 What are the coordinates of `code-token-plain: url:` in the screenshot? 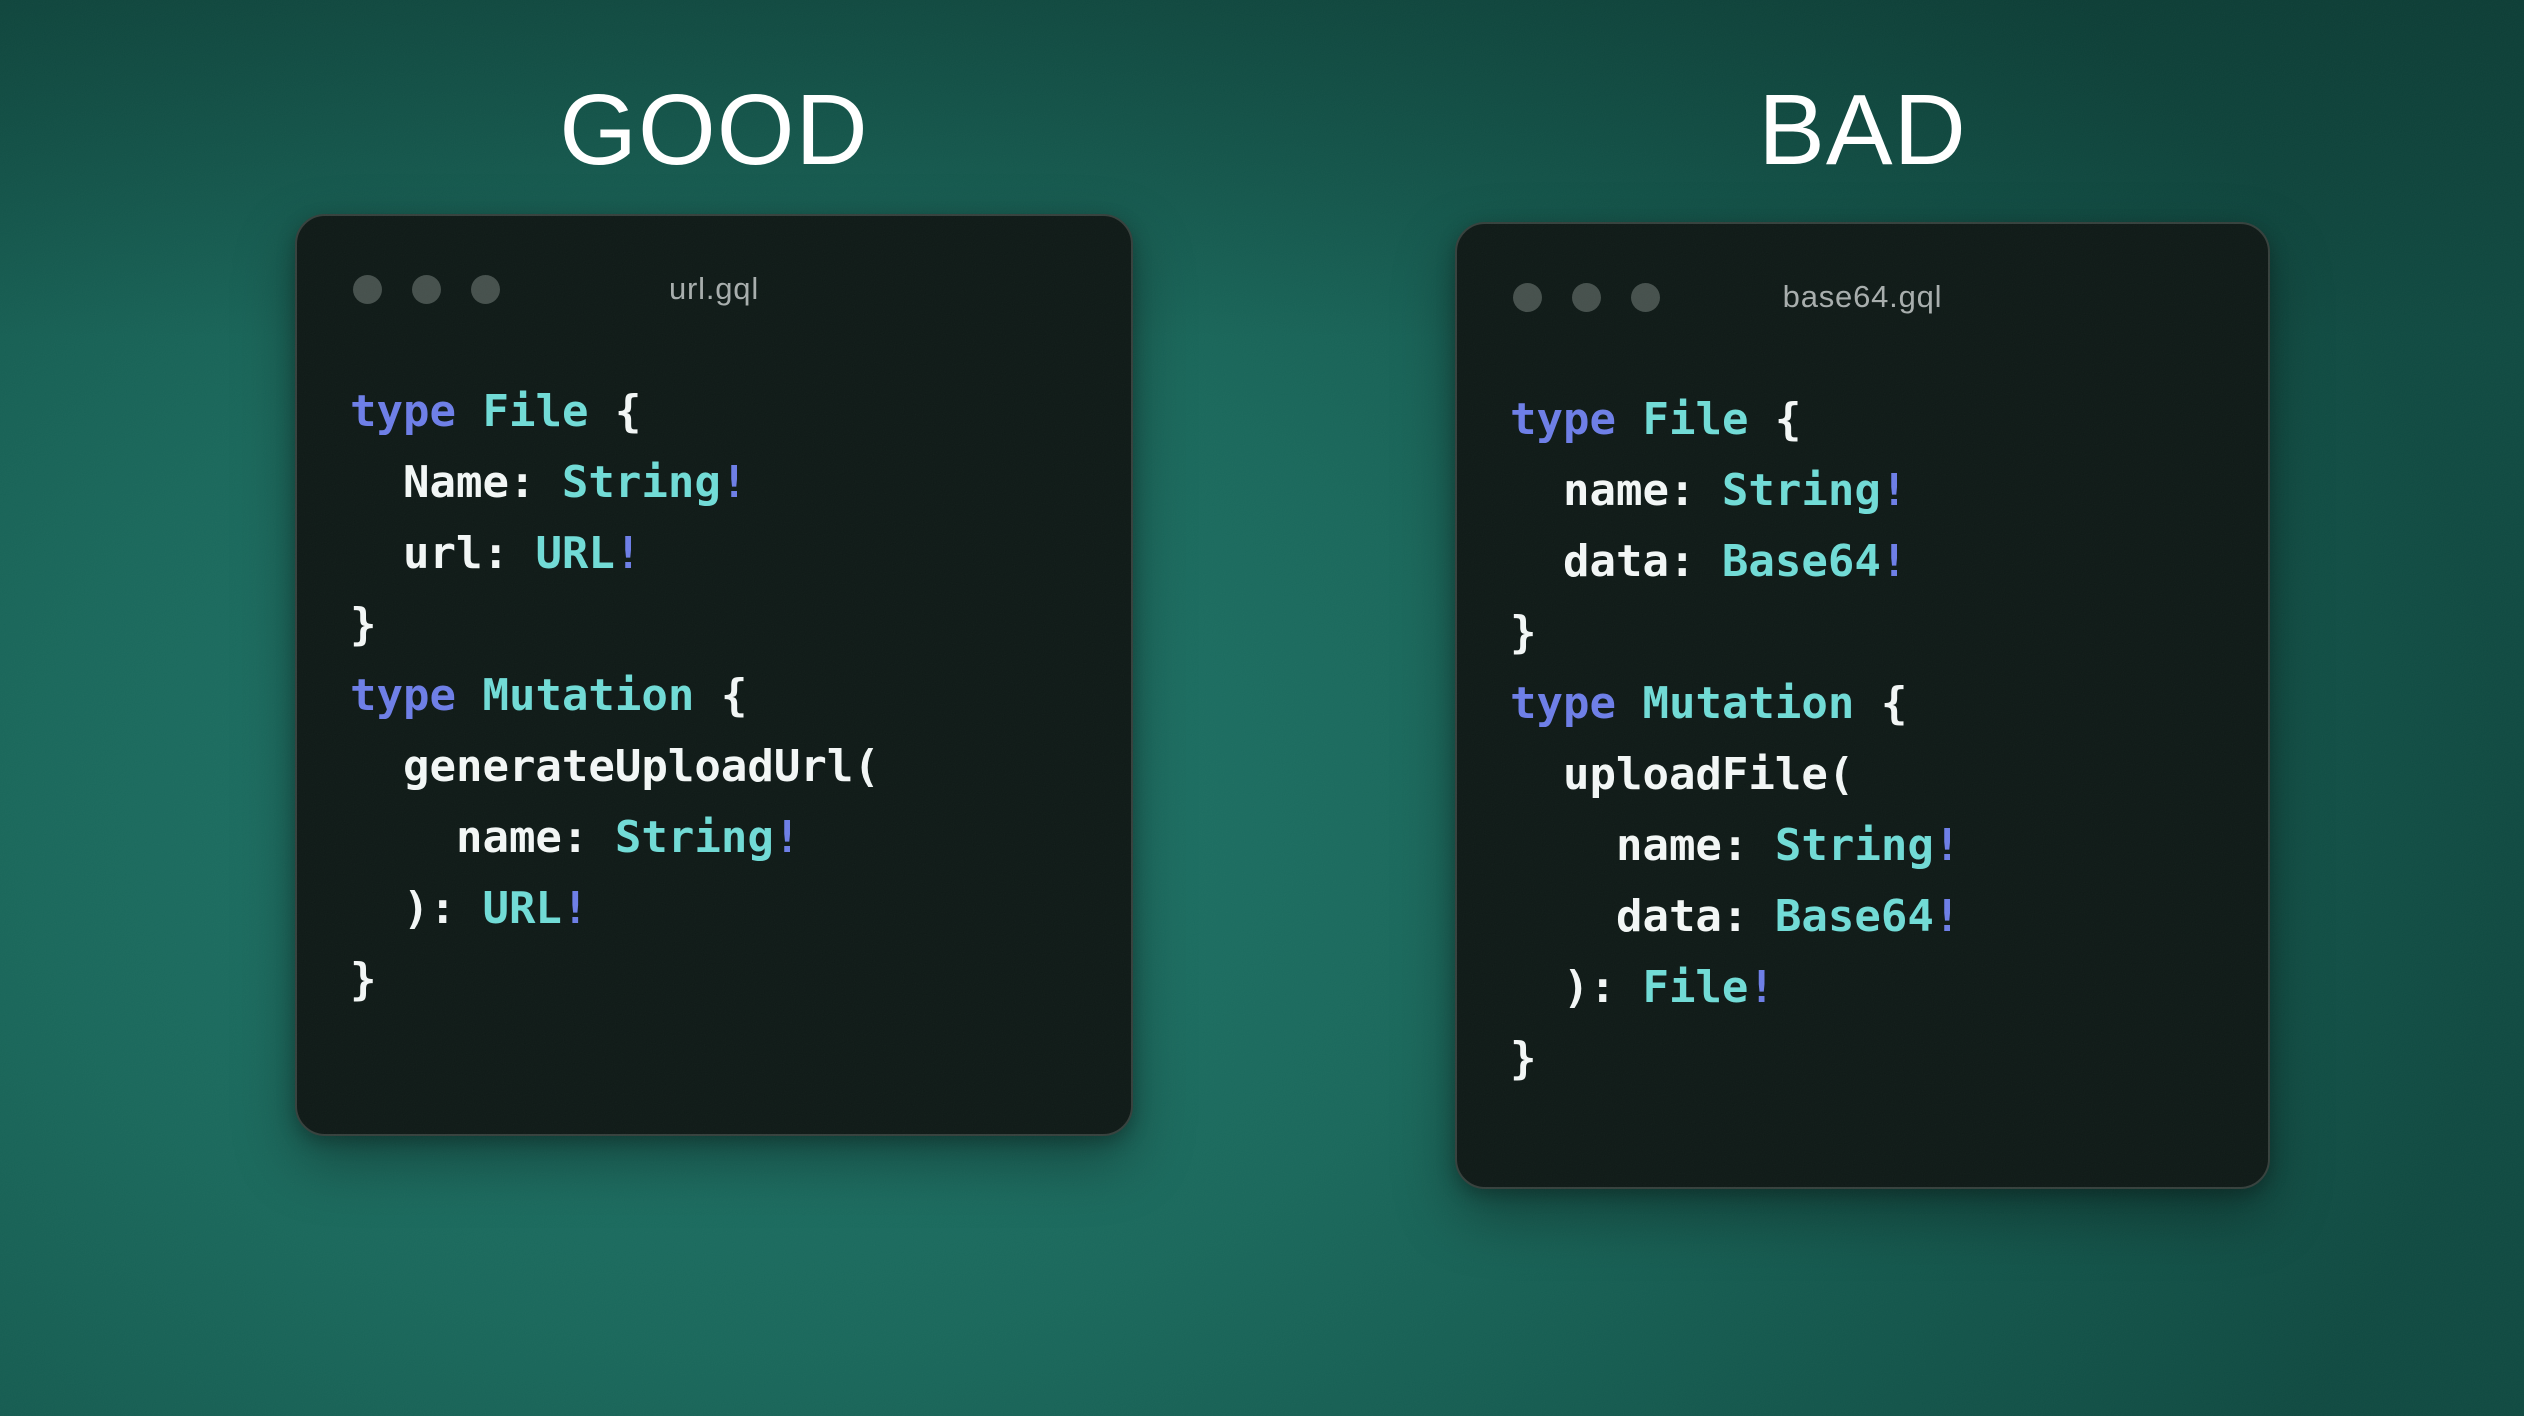 It's located at (443, 553).